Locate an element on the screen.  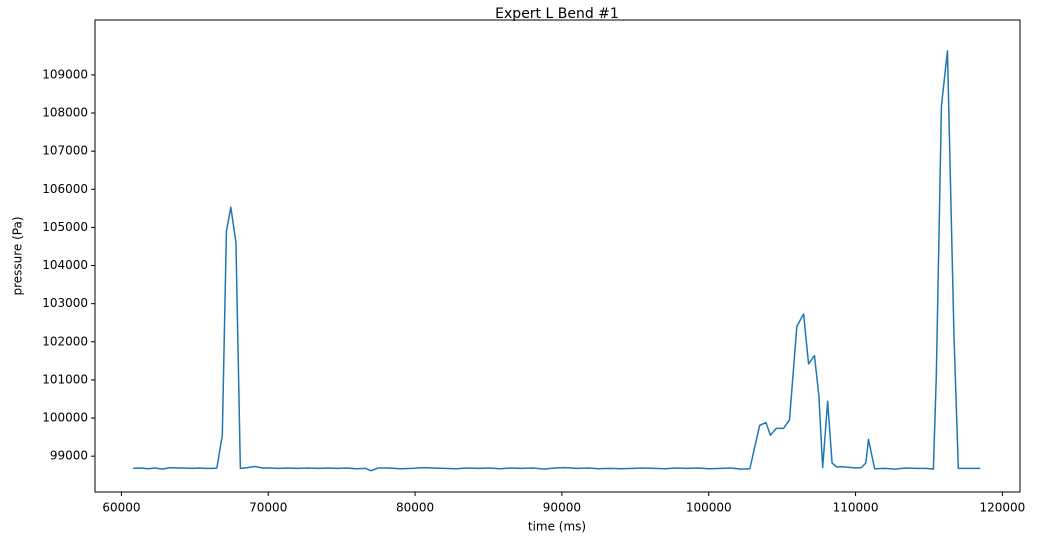
x-tick-label: 70000 is located at coordinates (268, 508).